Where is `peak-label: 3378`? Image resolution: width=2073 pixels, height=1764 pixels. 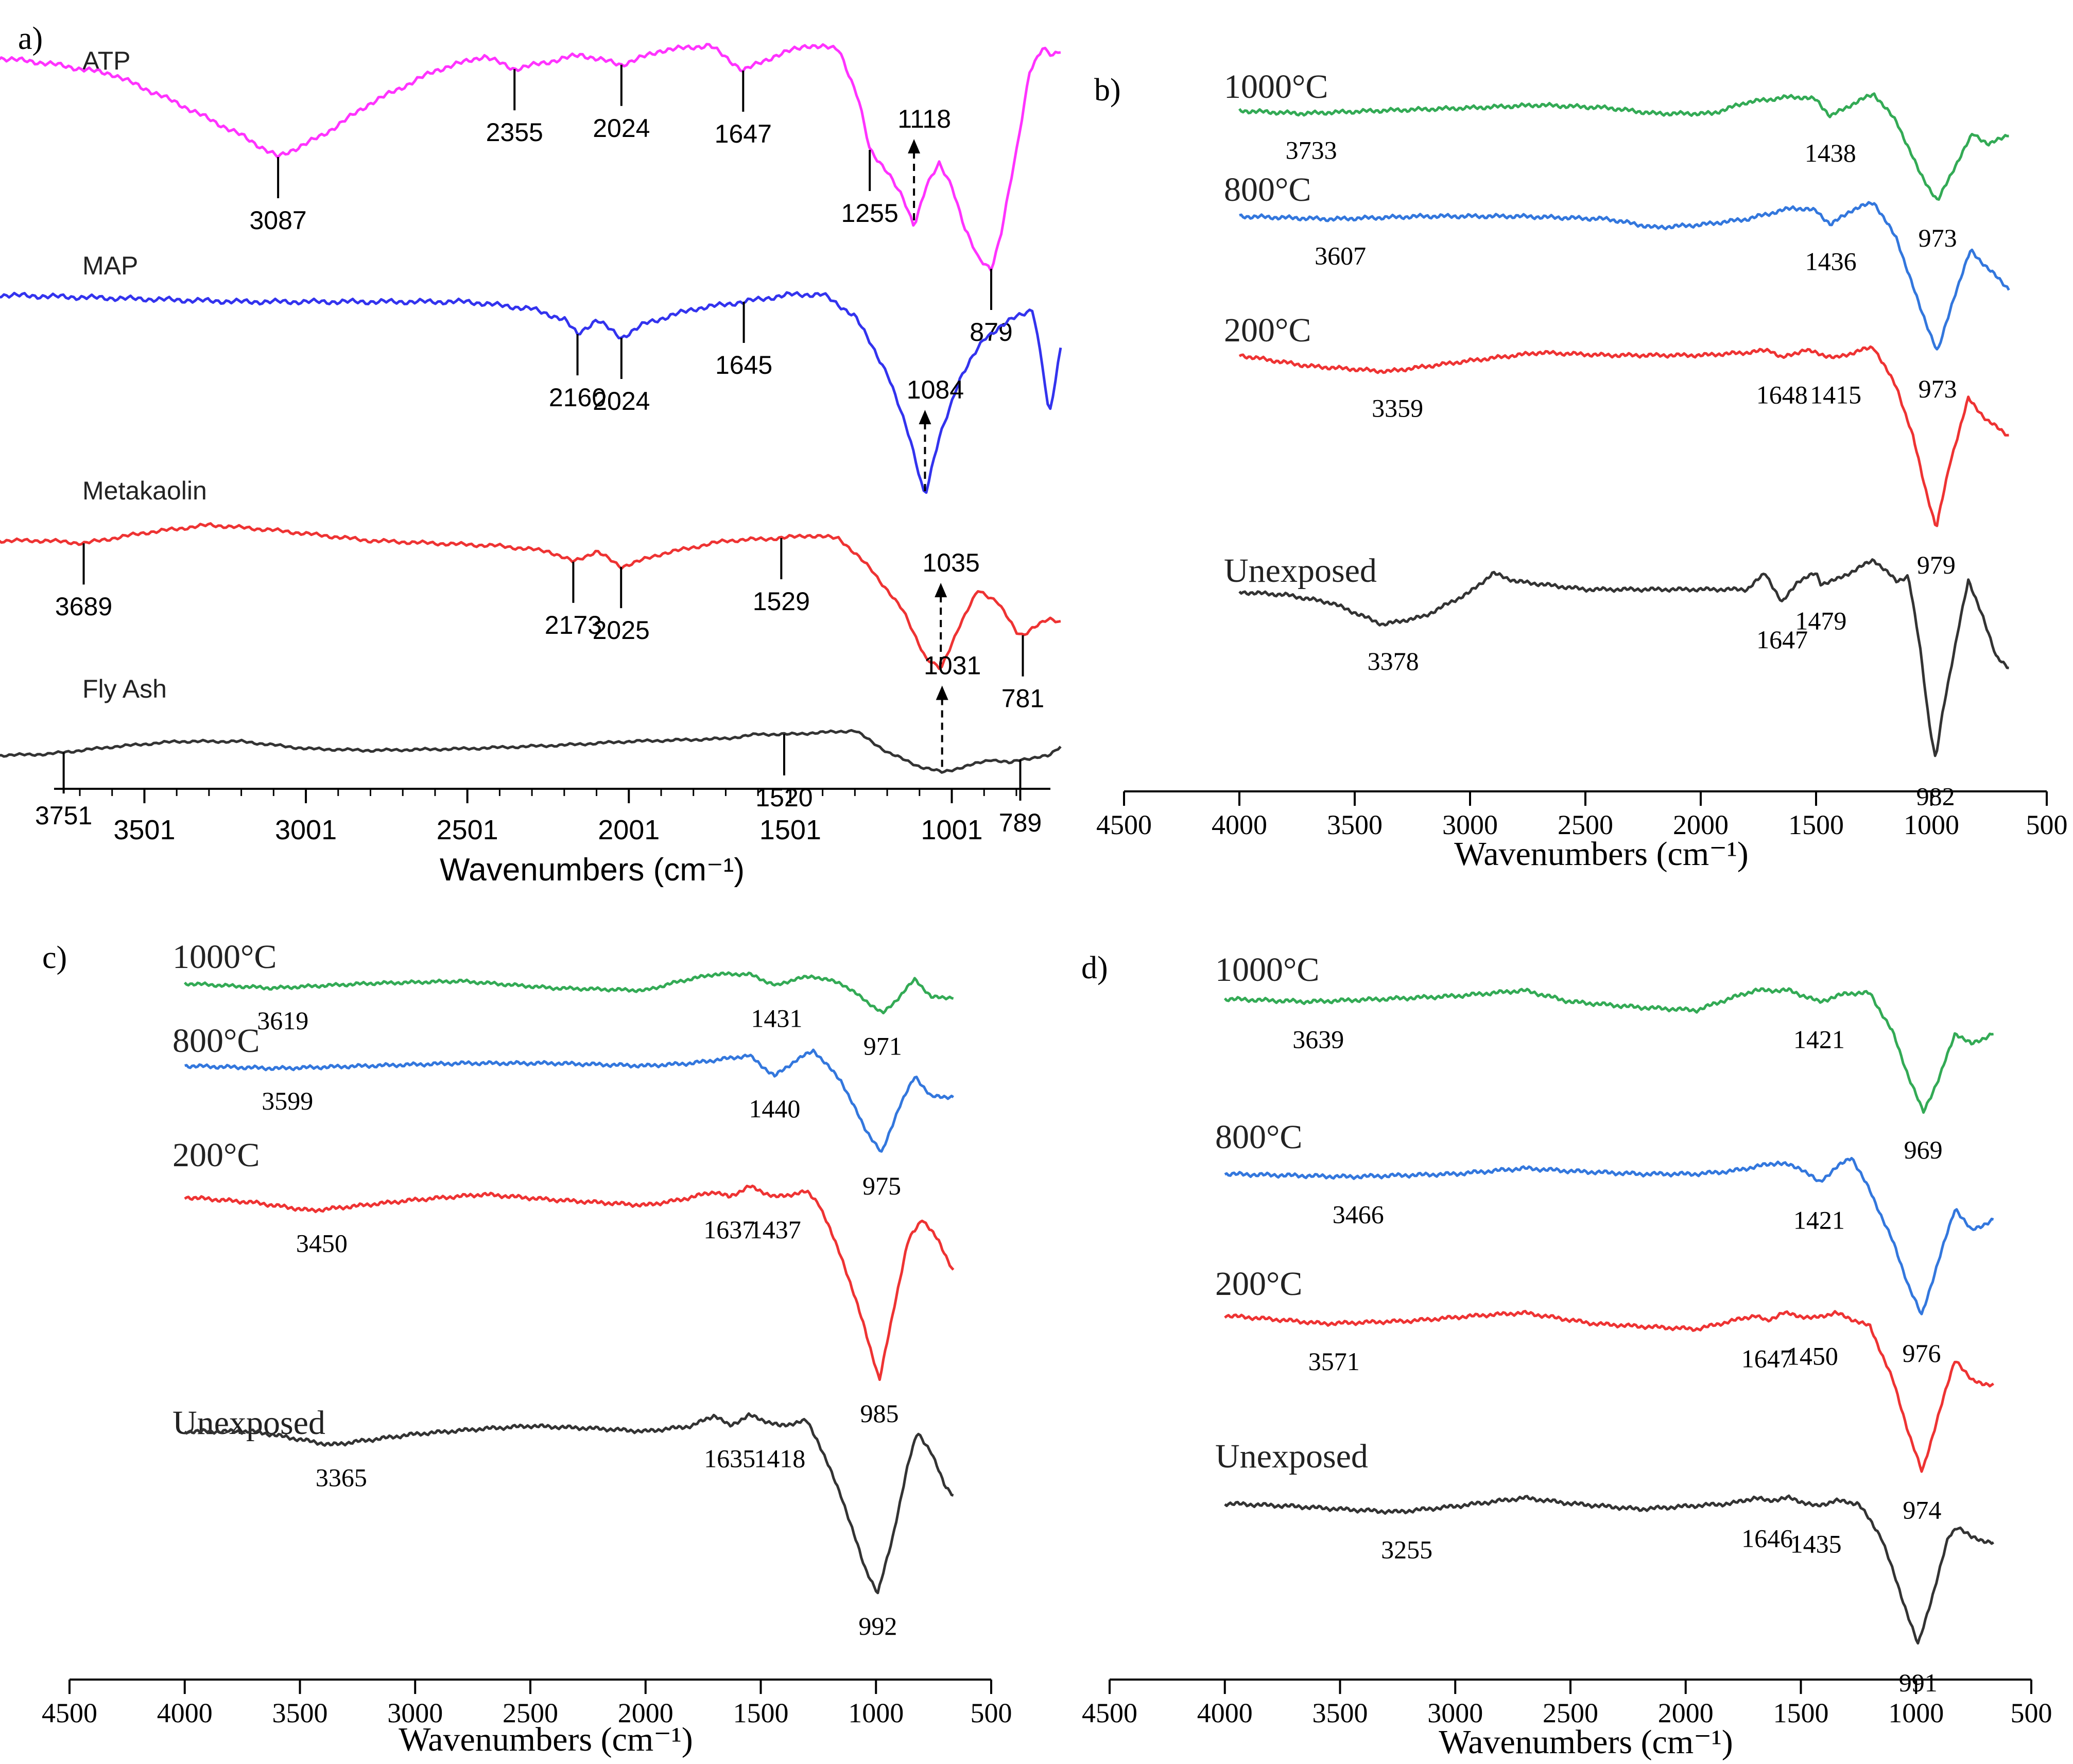
peak-label: 3378 is located at coordinates (1394, 661).